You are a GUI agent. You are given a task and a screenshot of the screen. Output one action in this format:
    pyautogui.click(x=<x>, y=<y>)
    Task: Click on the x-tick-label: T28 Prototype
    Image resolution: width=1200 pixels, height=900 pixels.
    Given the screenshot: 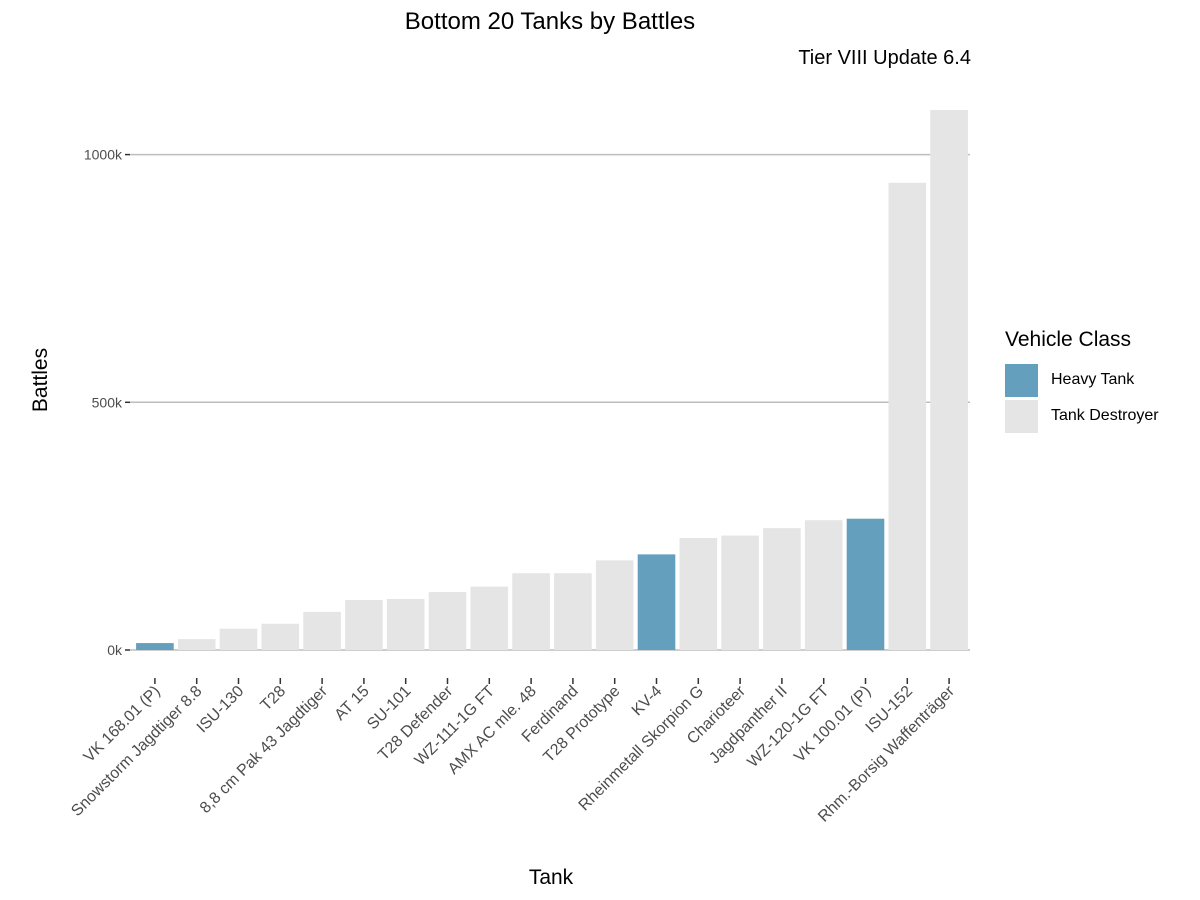 What is the action you would take?
    pyautogui.click(x=581, y=724)
    